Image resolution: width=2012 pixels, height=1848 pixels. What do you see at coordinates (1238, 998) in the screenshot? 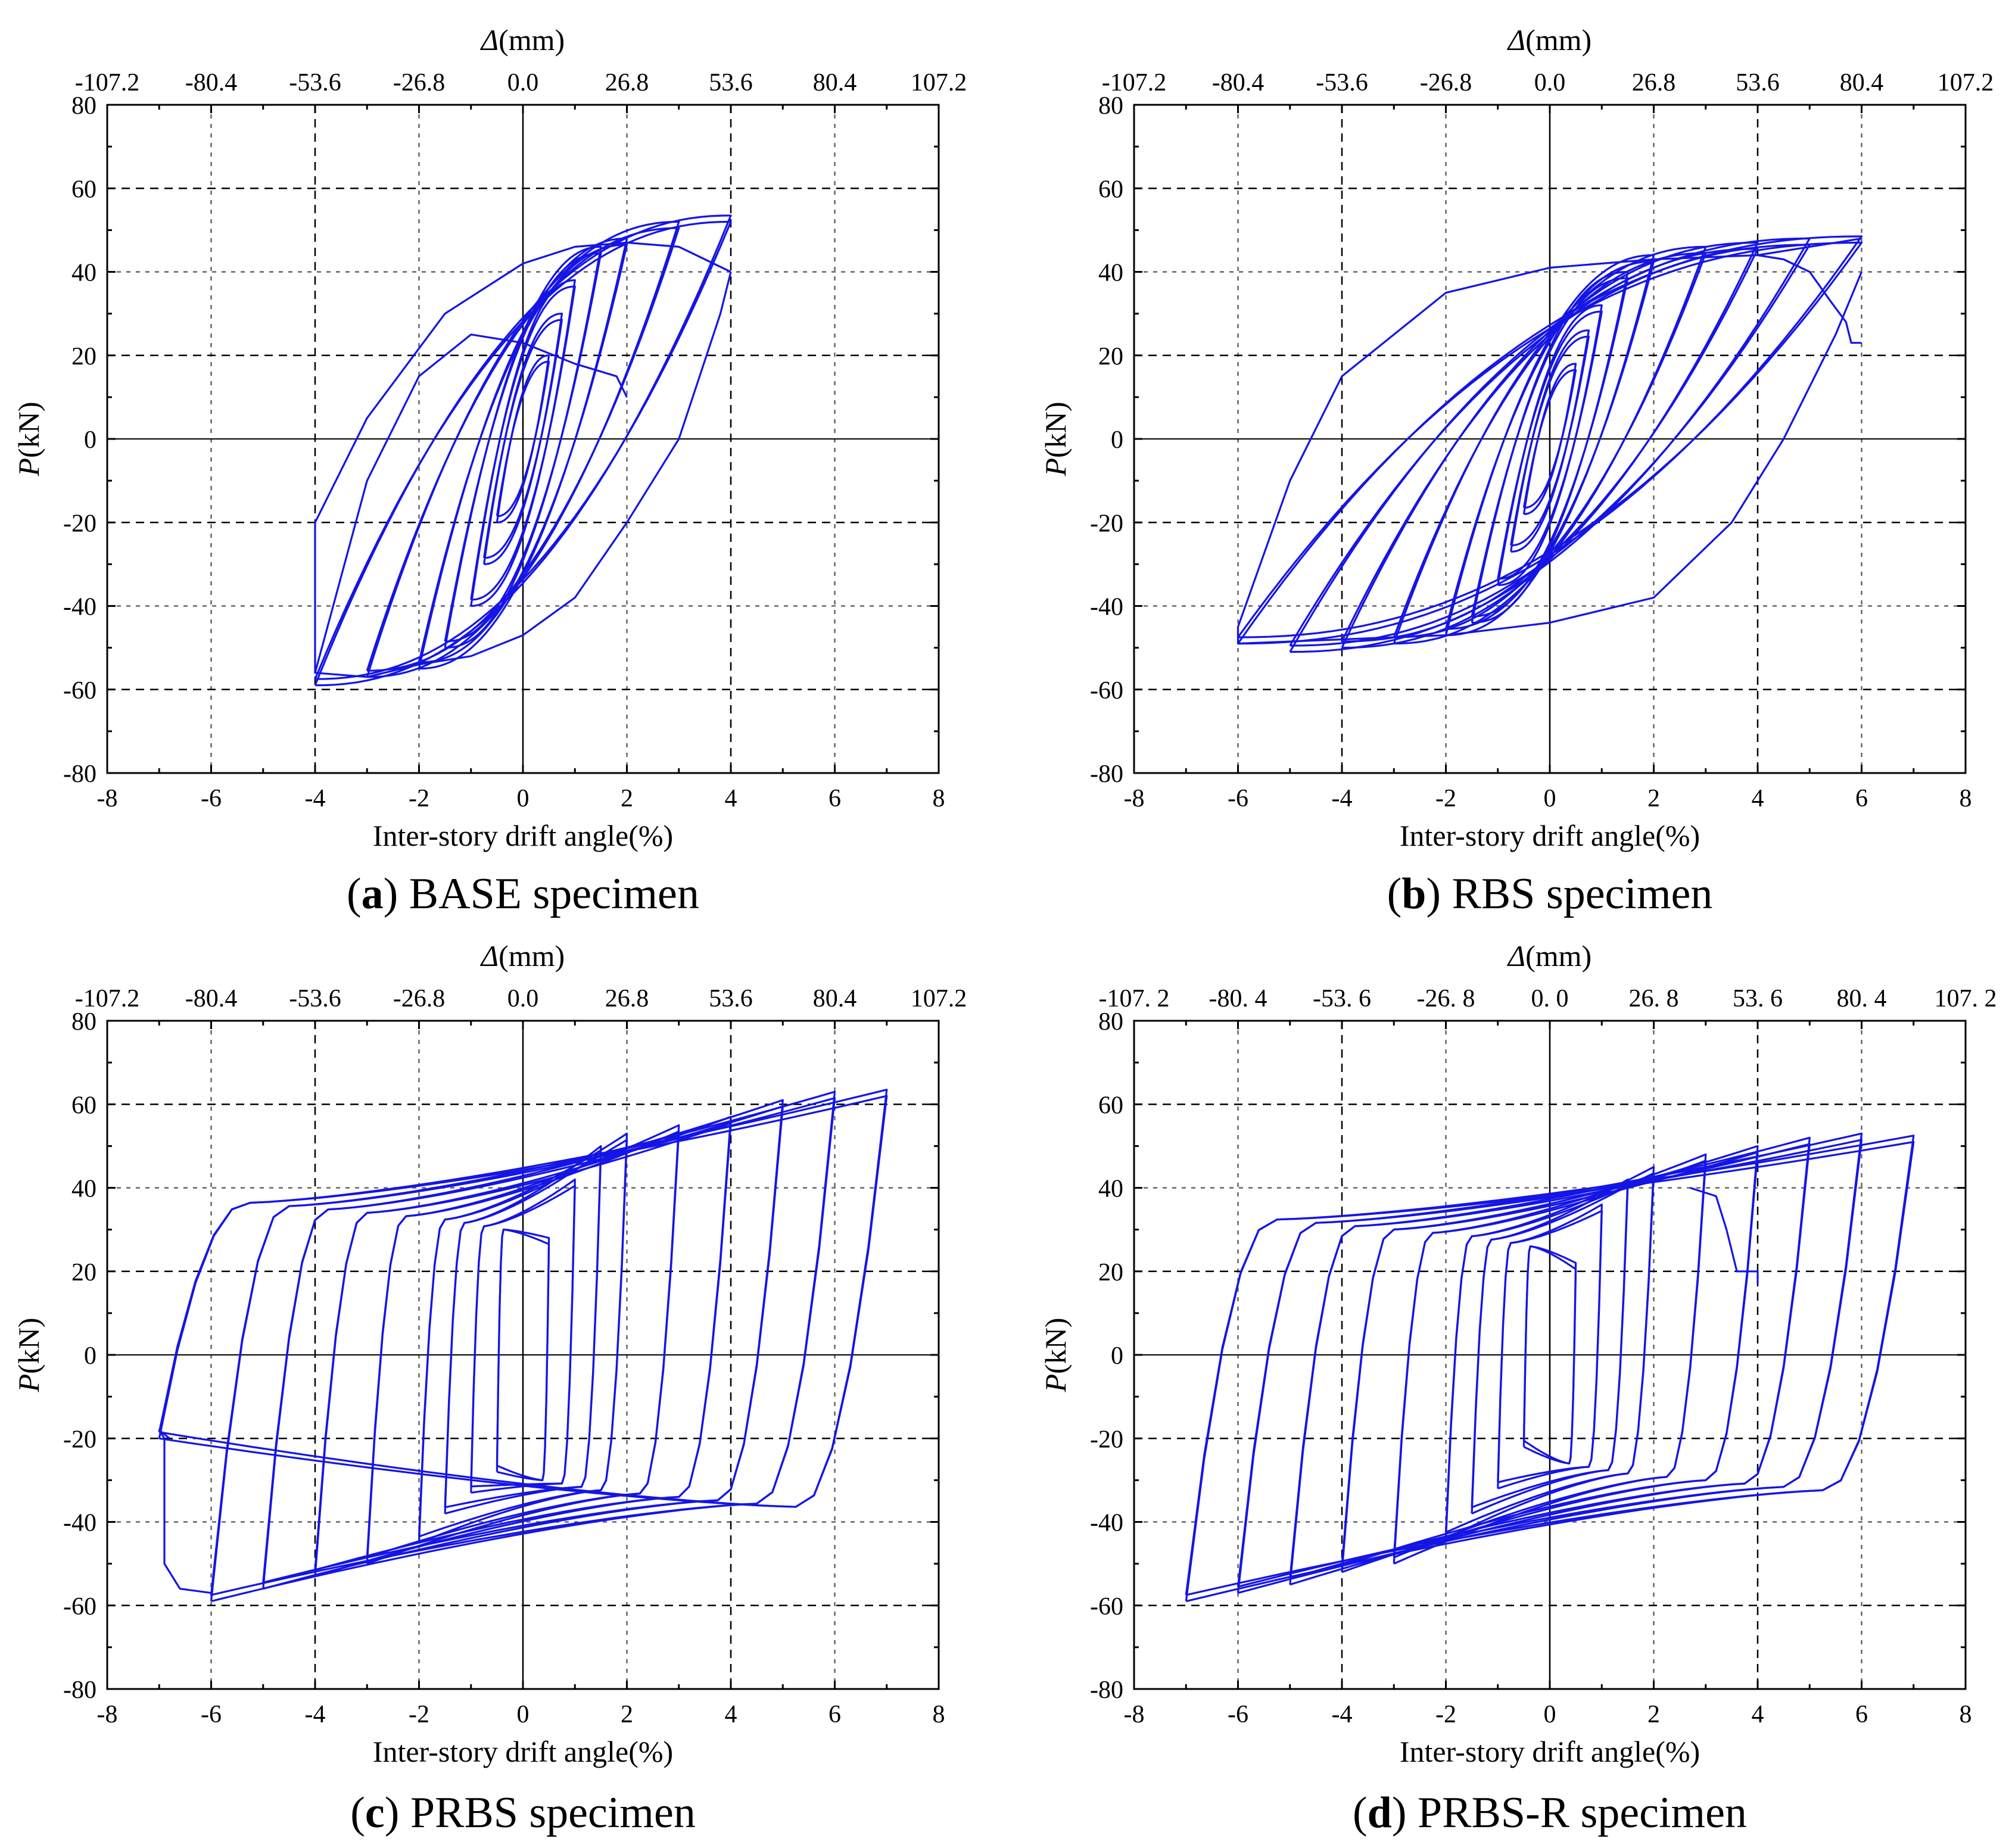
I see `top-tick-label: -80. 4` at bounding box center [1238, 998].